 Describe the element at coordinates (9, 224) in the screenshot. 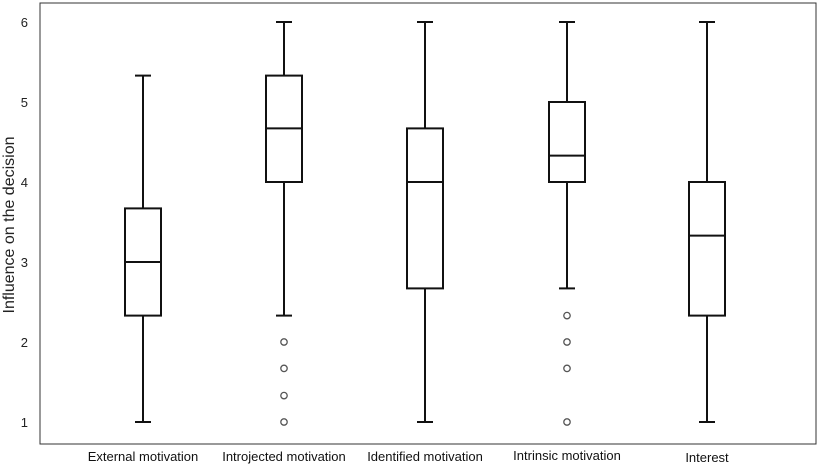

I see `y-axis-title: Influence on the decision` at that location.